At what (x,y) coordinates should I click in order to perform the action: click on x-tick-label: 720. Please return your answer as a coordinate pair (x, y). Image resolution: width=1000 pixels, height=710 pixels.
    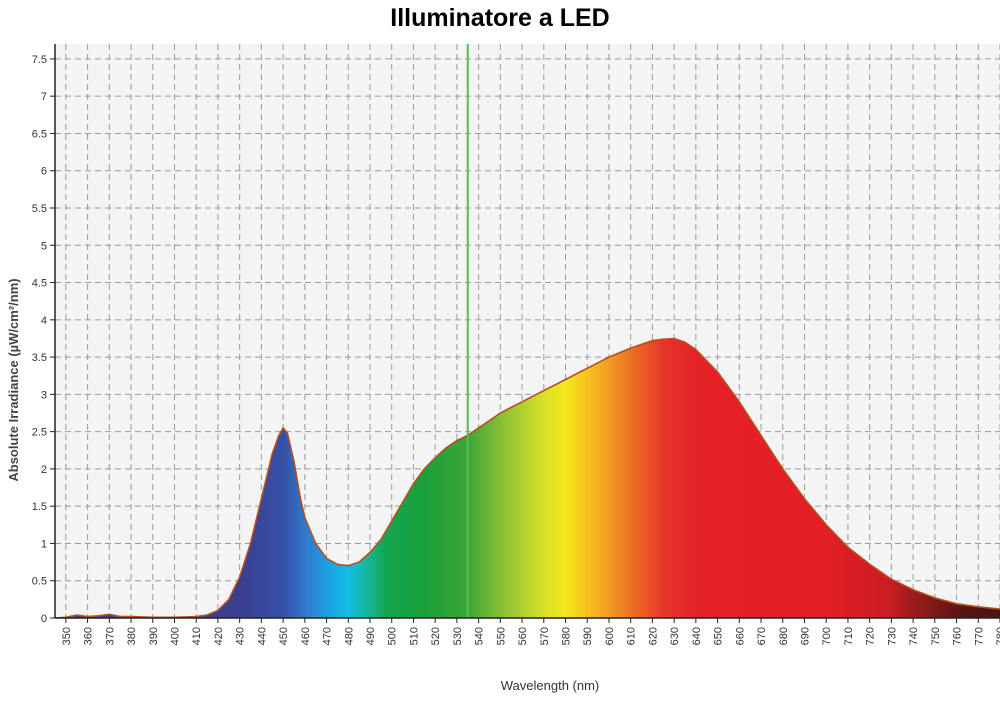
    Looking at the image, I should click on (871, 636).